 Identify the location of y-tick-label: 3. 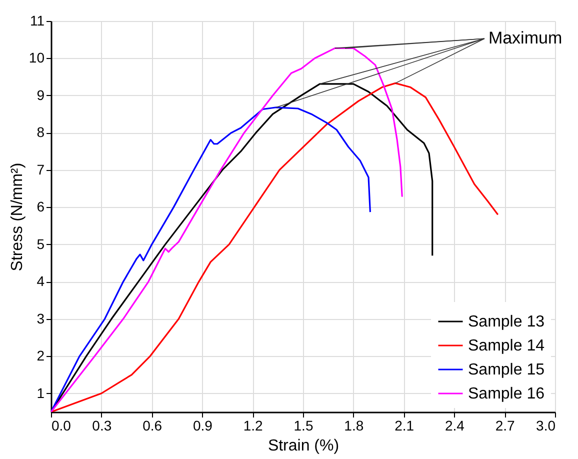
(40, 318).